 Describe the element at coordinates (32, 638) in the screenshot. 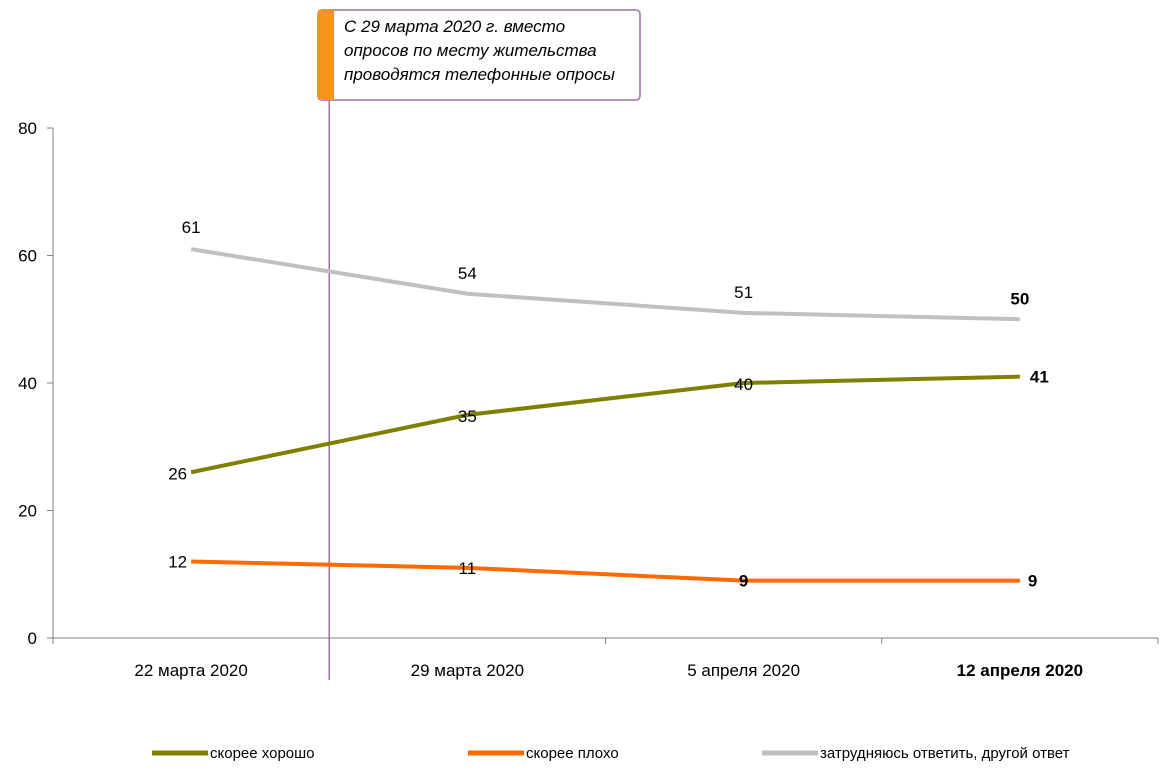

I see `y-tick-label-0: 0` at that location.